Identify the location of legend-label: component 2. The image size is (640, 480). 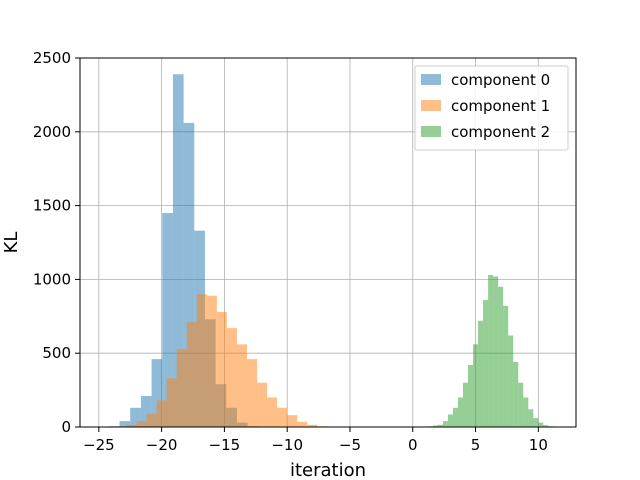
(500, 132).